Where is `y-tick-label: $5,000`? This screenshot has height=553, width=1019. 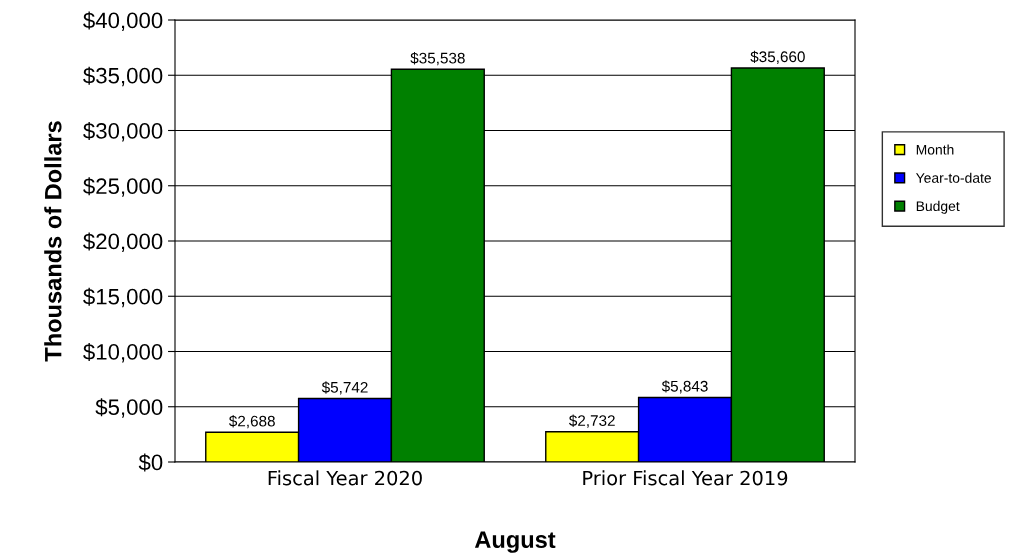
y-tick-label: $5,000 is located at coordinates (129, 408).